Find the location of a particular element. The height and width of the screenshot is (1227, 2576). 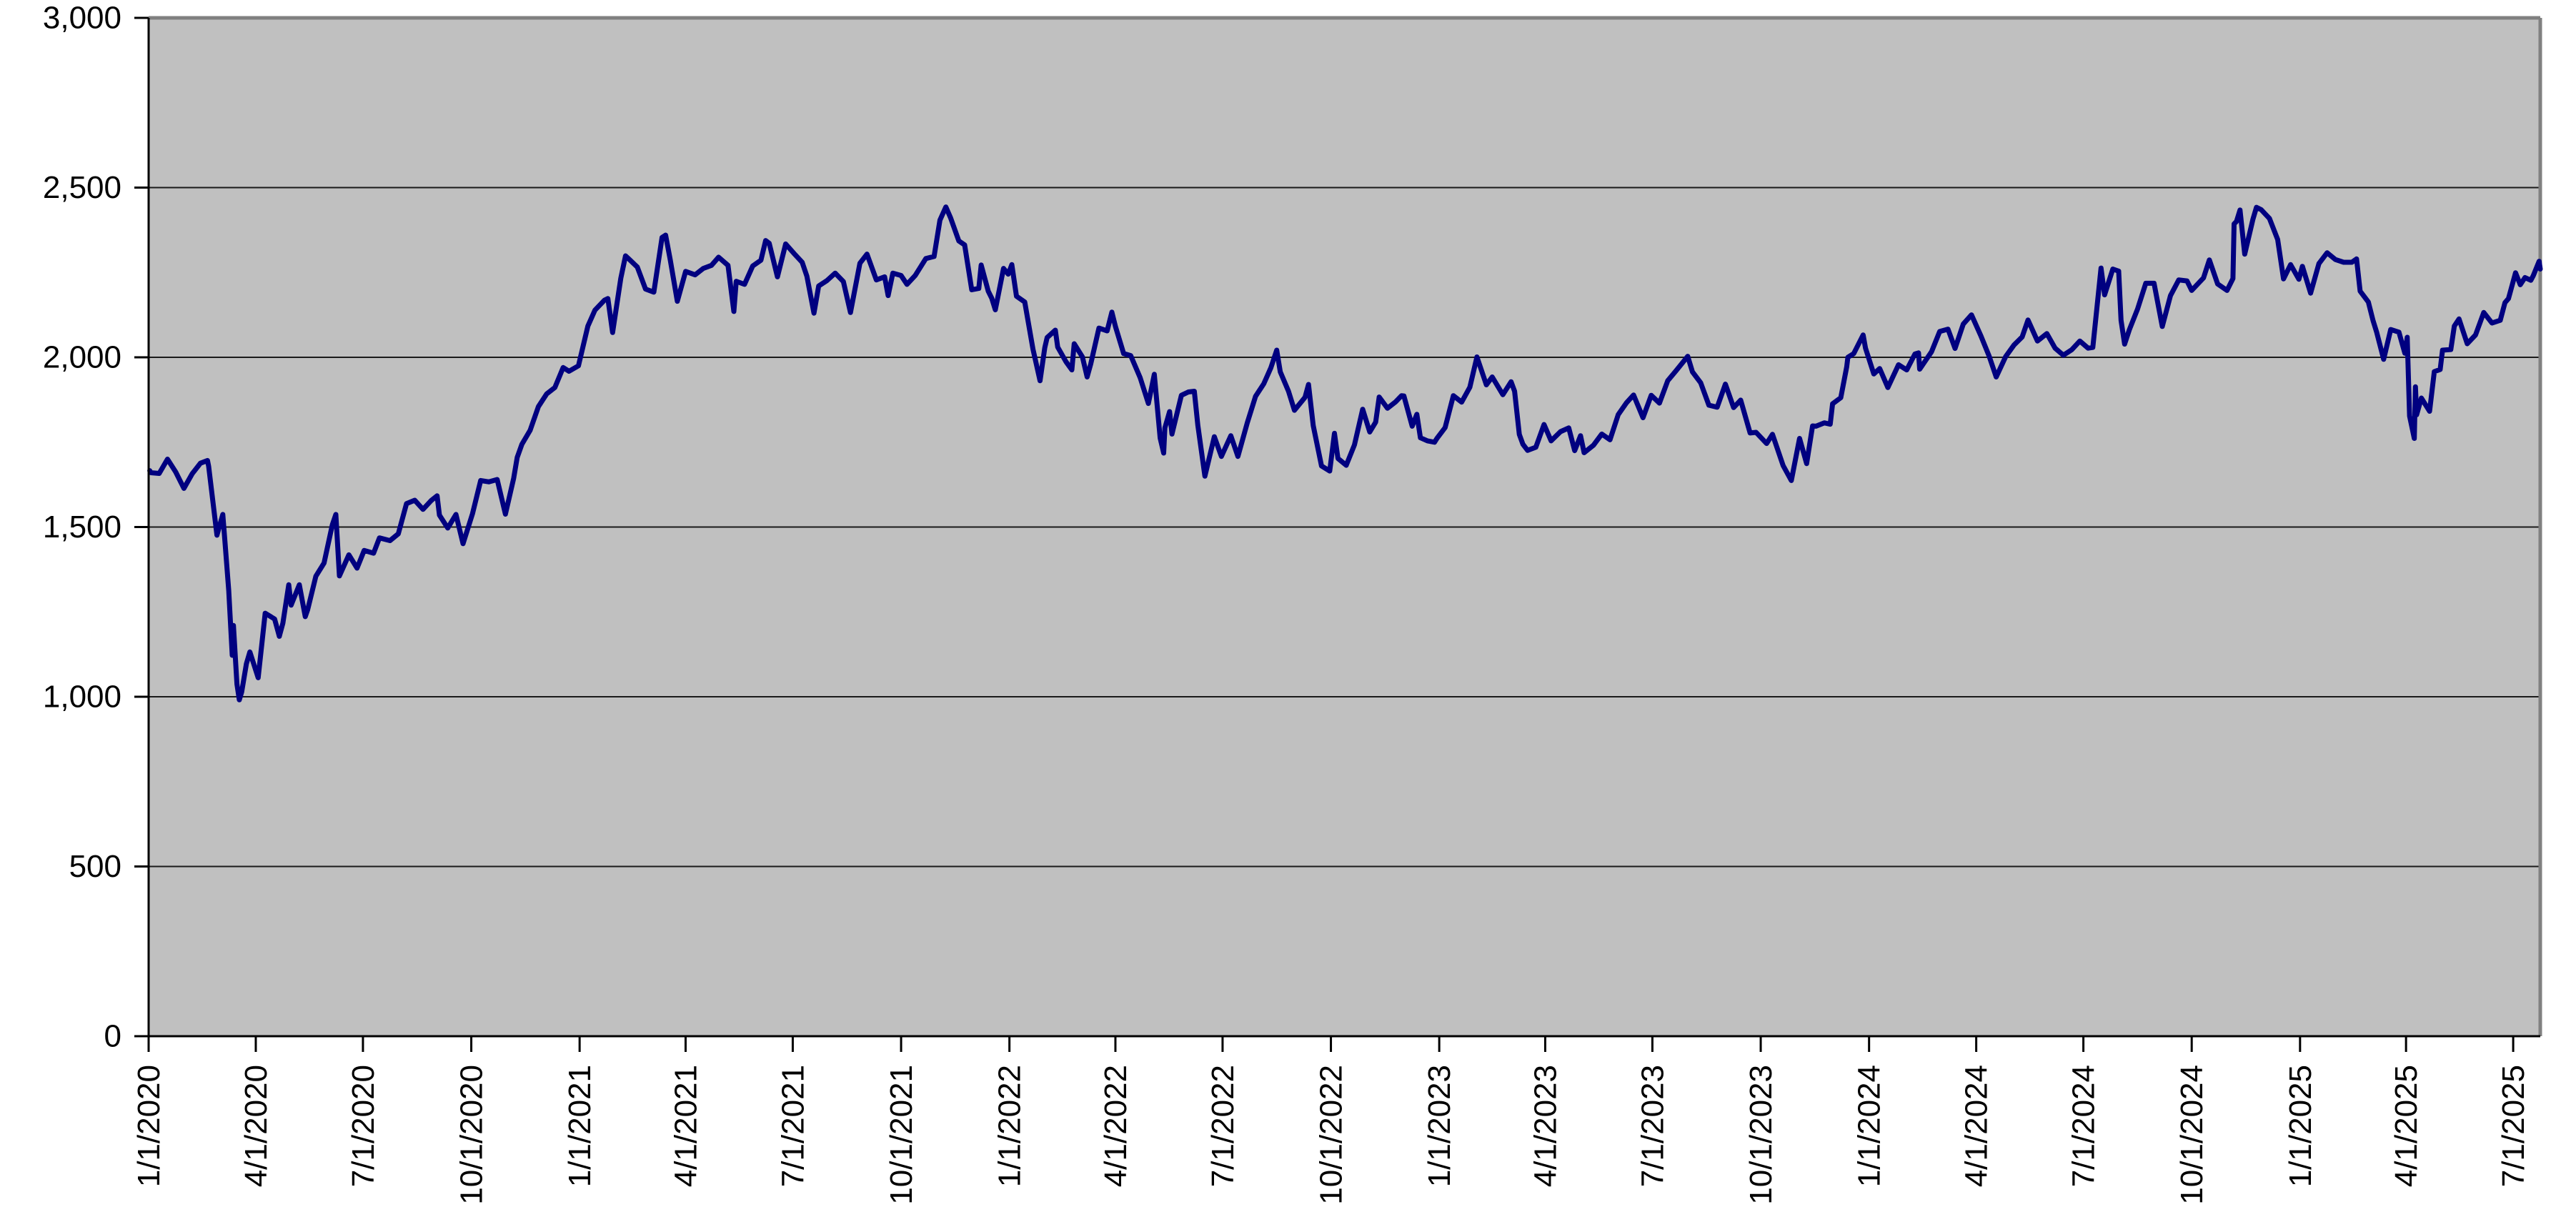

x-axis-tick-label: 7/1/2020 is located at coordinates (363, 1126).